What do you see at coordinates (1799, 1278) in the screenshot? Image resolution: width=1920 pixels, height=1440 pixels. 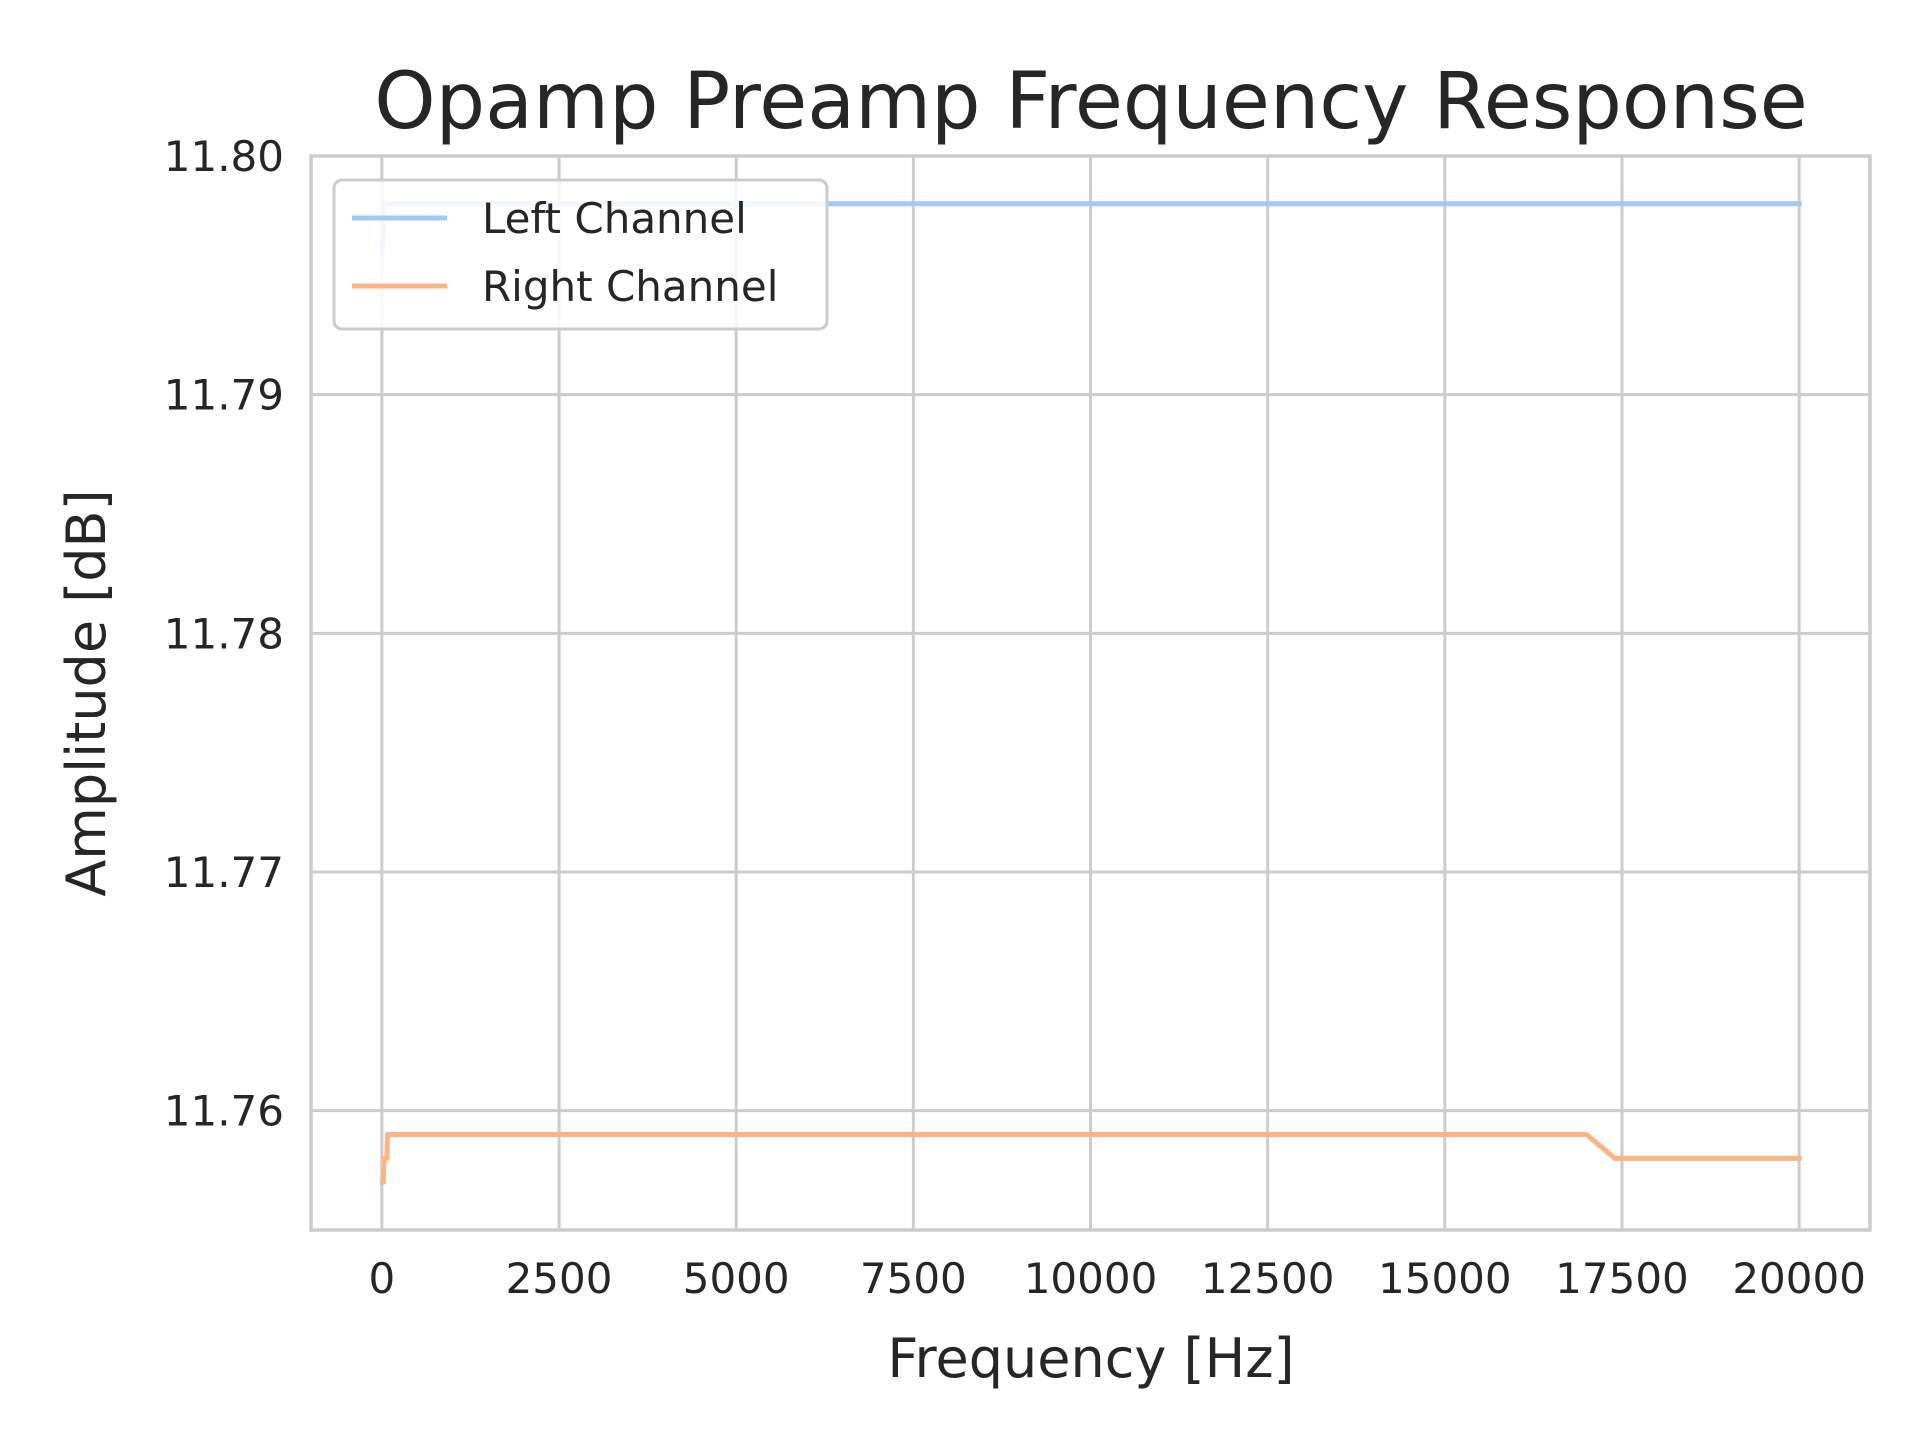 I see `x-tick-label: 20000` at bounding box center [1799, 1278].